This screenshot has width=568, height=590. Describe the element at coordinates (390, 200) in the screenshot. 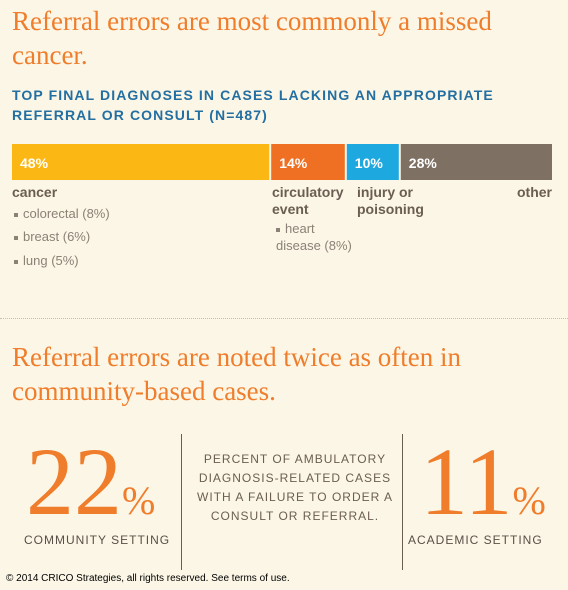

I see `category-injury: injury or poisoning` at that location.